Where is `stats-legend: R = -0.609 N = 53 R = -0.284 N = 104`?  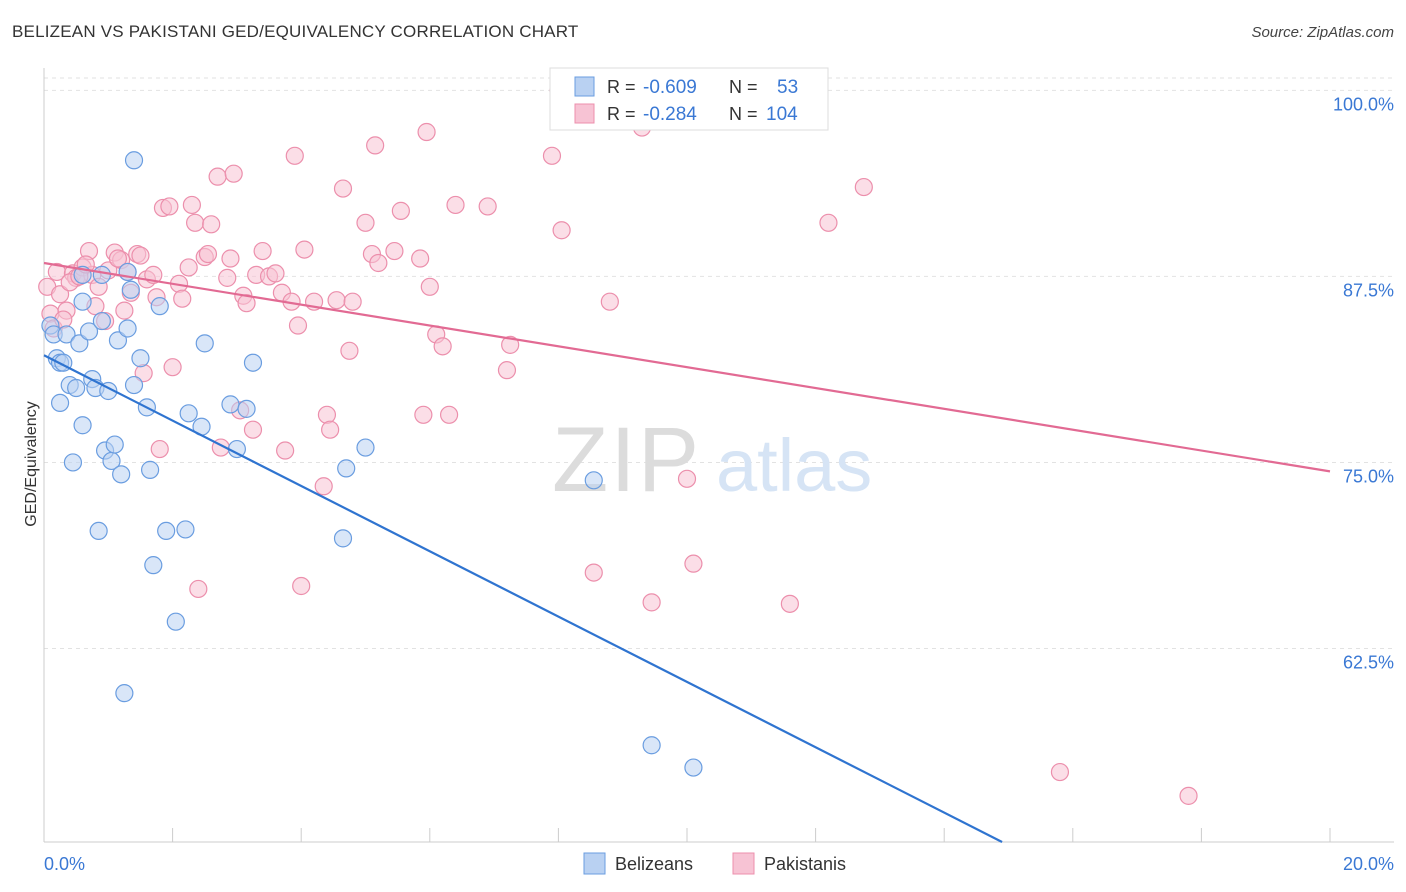 stats-legend: R = -0.609 N = 53 R = -0.284 N = 104 is located at coordinates (689, 99).